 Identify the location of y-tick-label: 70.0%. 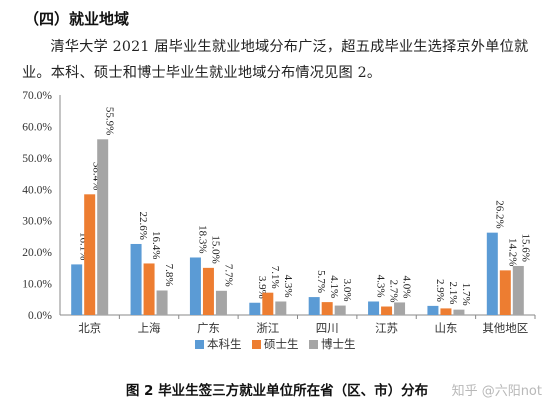
(37, 96).